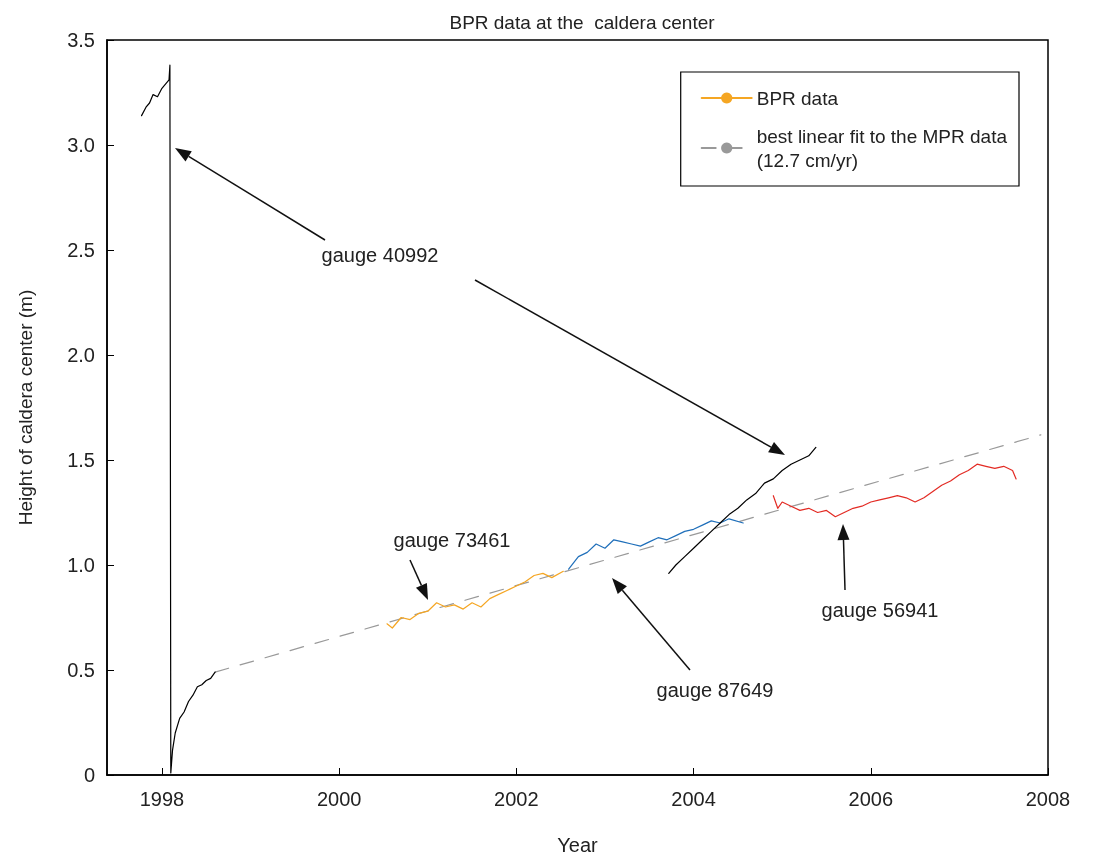 Image resolution: width=1094 pixels, height=860 pixels. I want to click on annotation: gauge 56941, so click(880, 610).